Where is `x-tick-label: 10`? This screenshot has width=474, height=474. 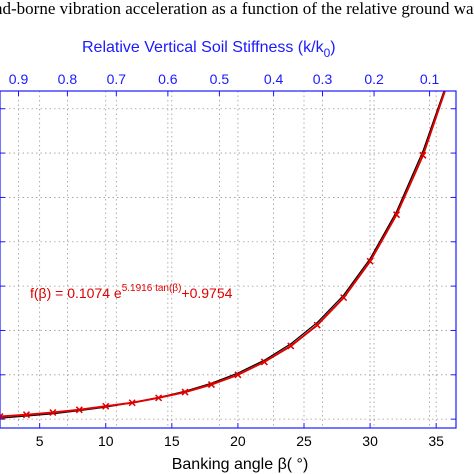 x-tick-label: 10 is located at coordinates (106, 441).